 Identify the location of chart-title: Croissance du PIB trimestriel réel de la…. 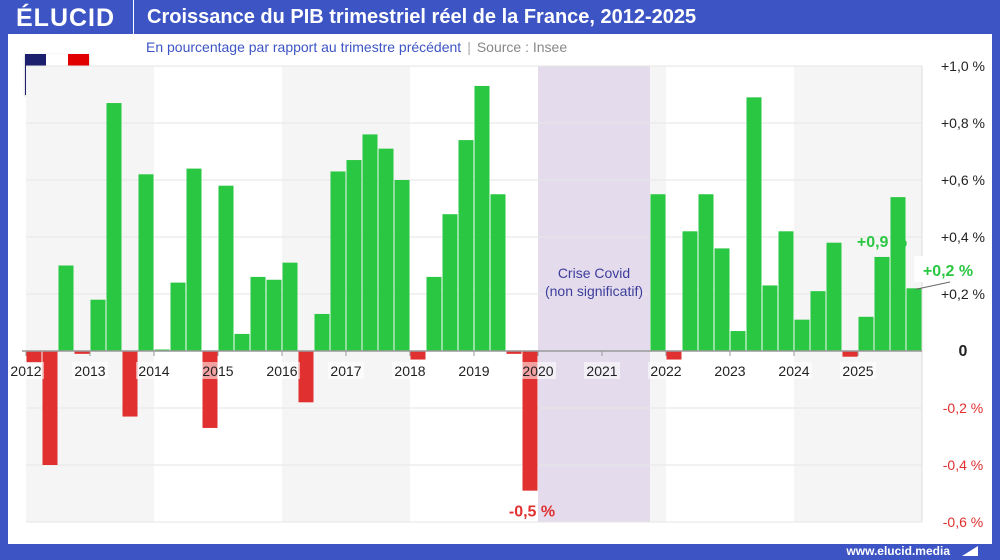
(422, 17).